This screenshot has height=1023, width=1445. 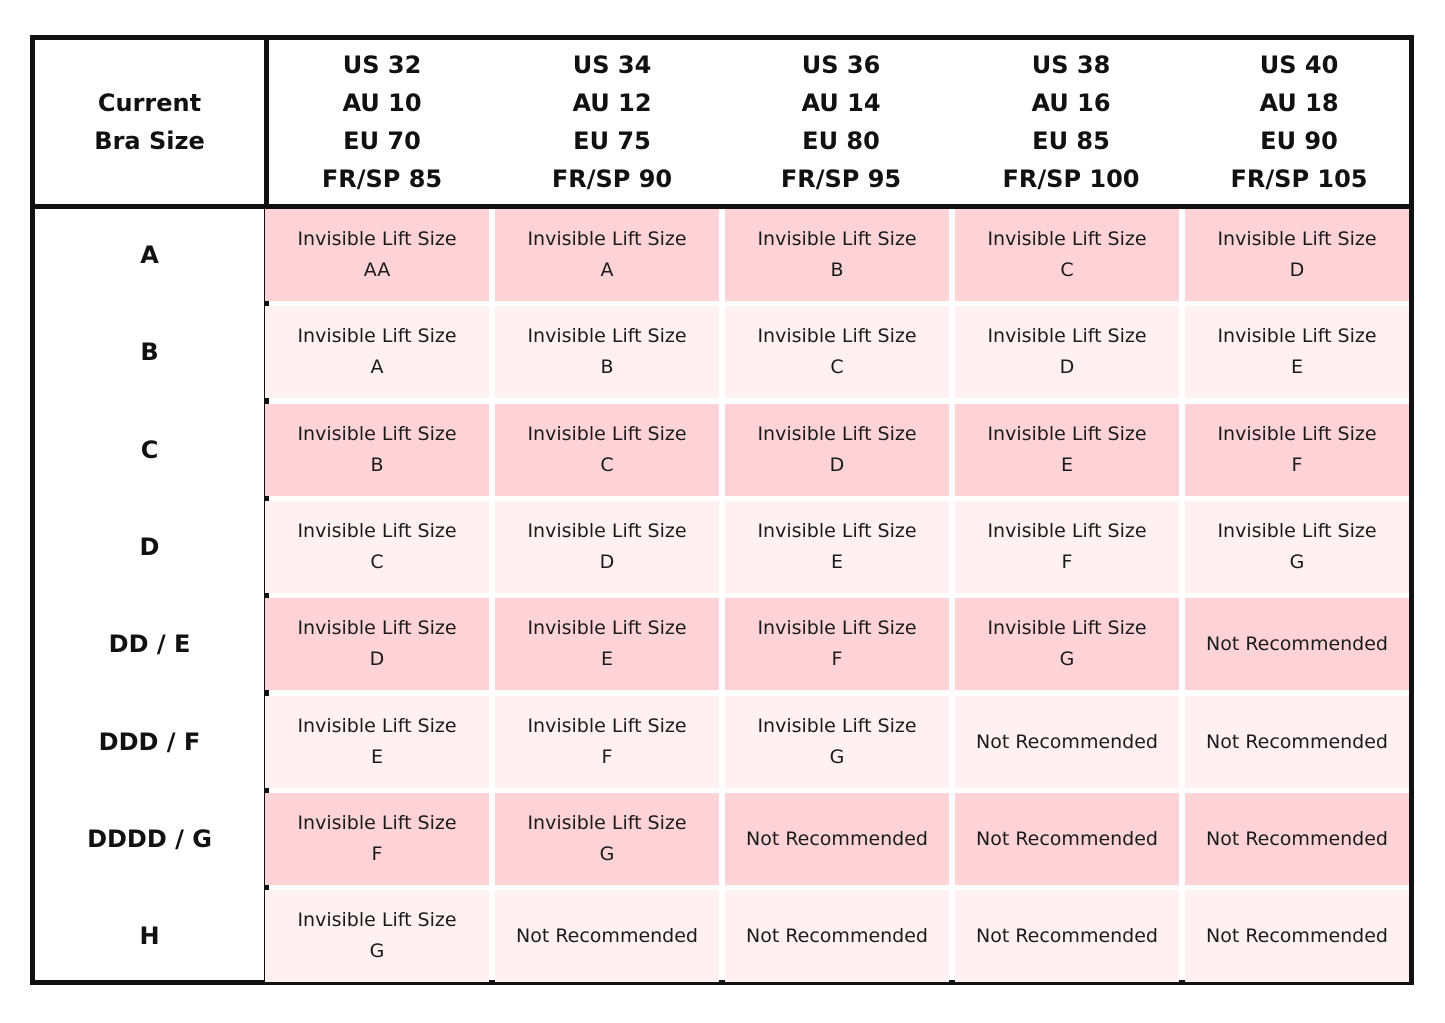 What do you see at coordinates (377, 270) in the screenshot?
I see `cell-line2: AA` at bounding box center [377, 270].